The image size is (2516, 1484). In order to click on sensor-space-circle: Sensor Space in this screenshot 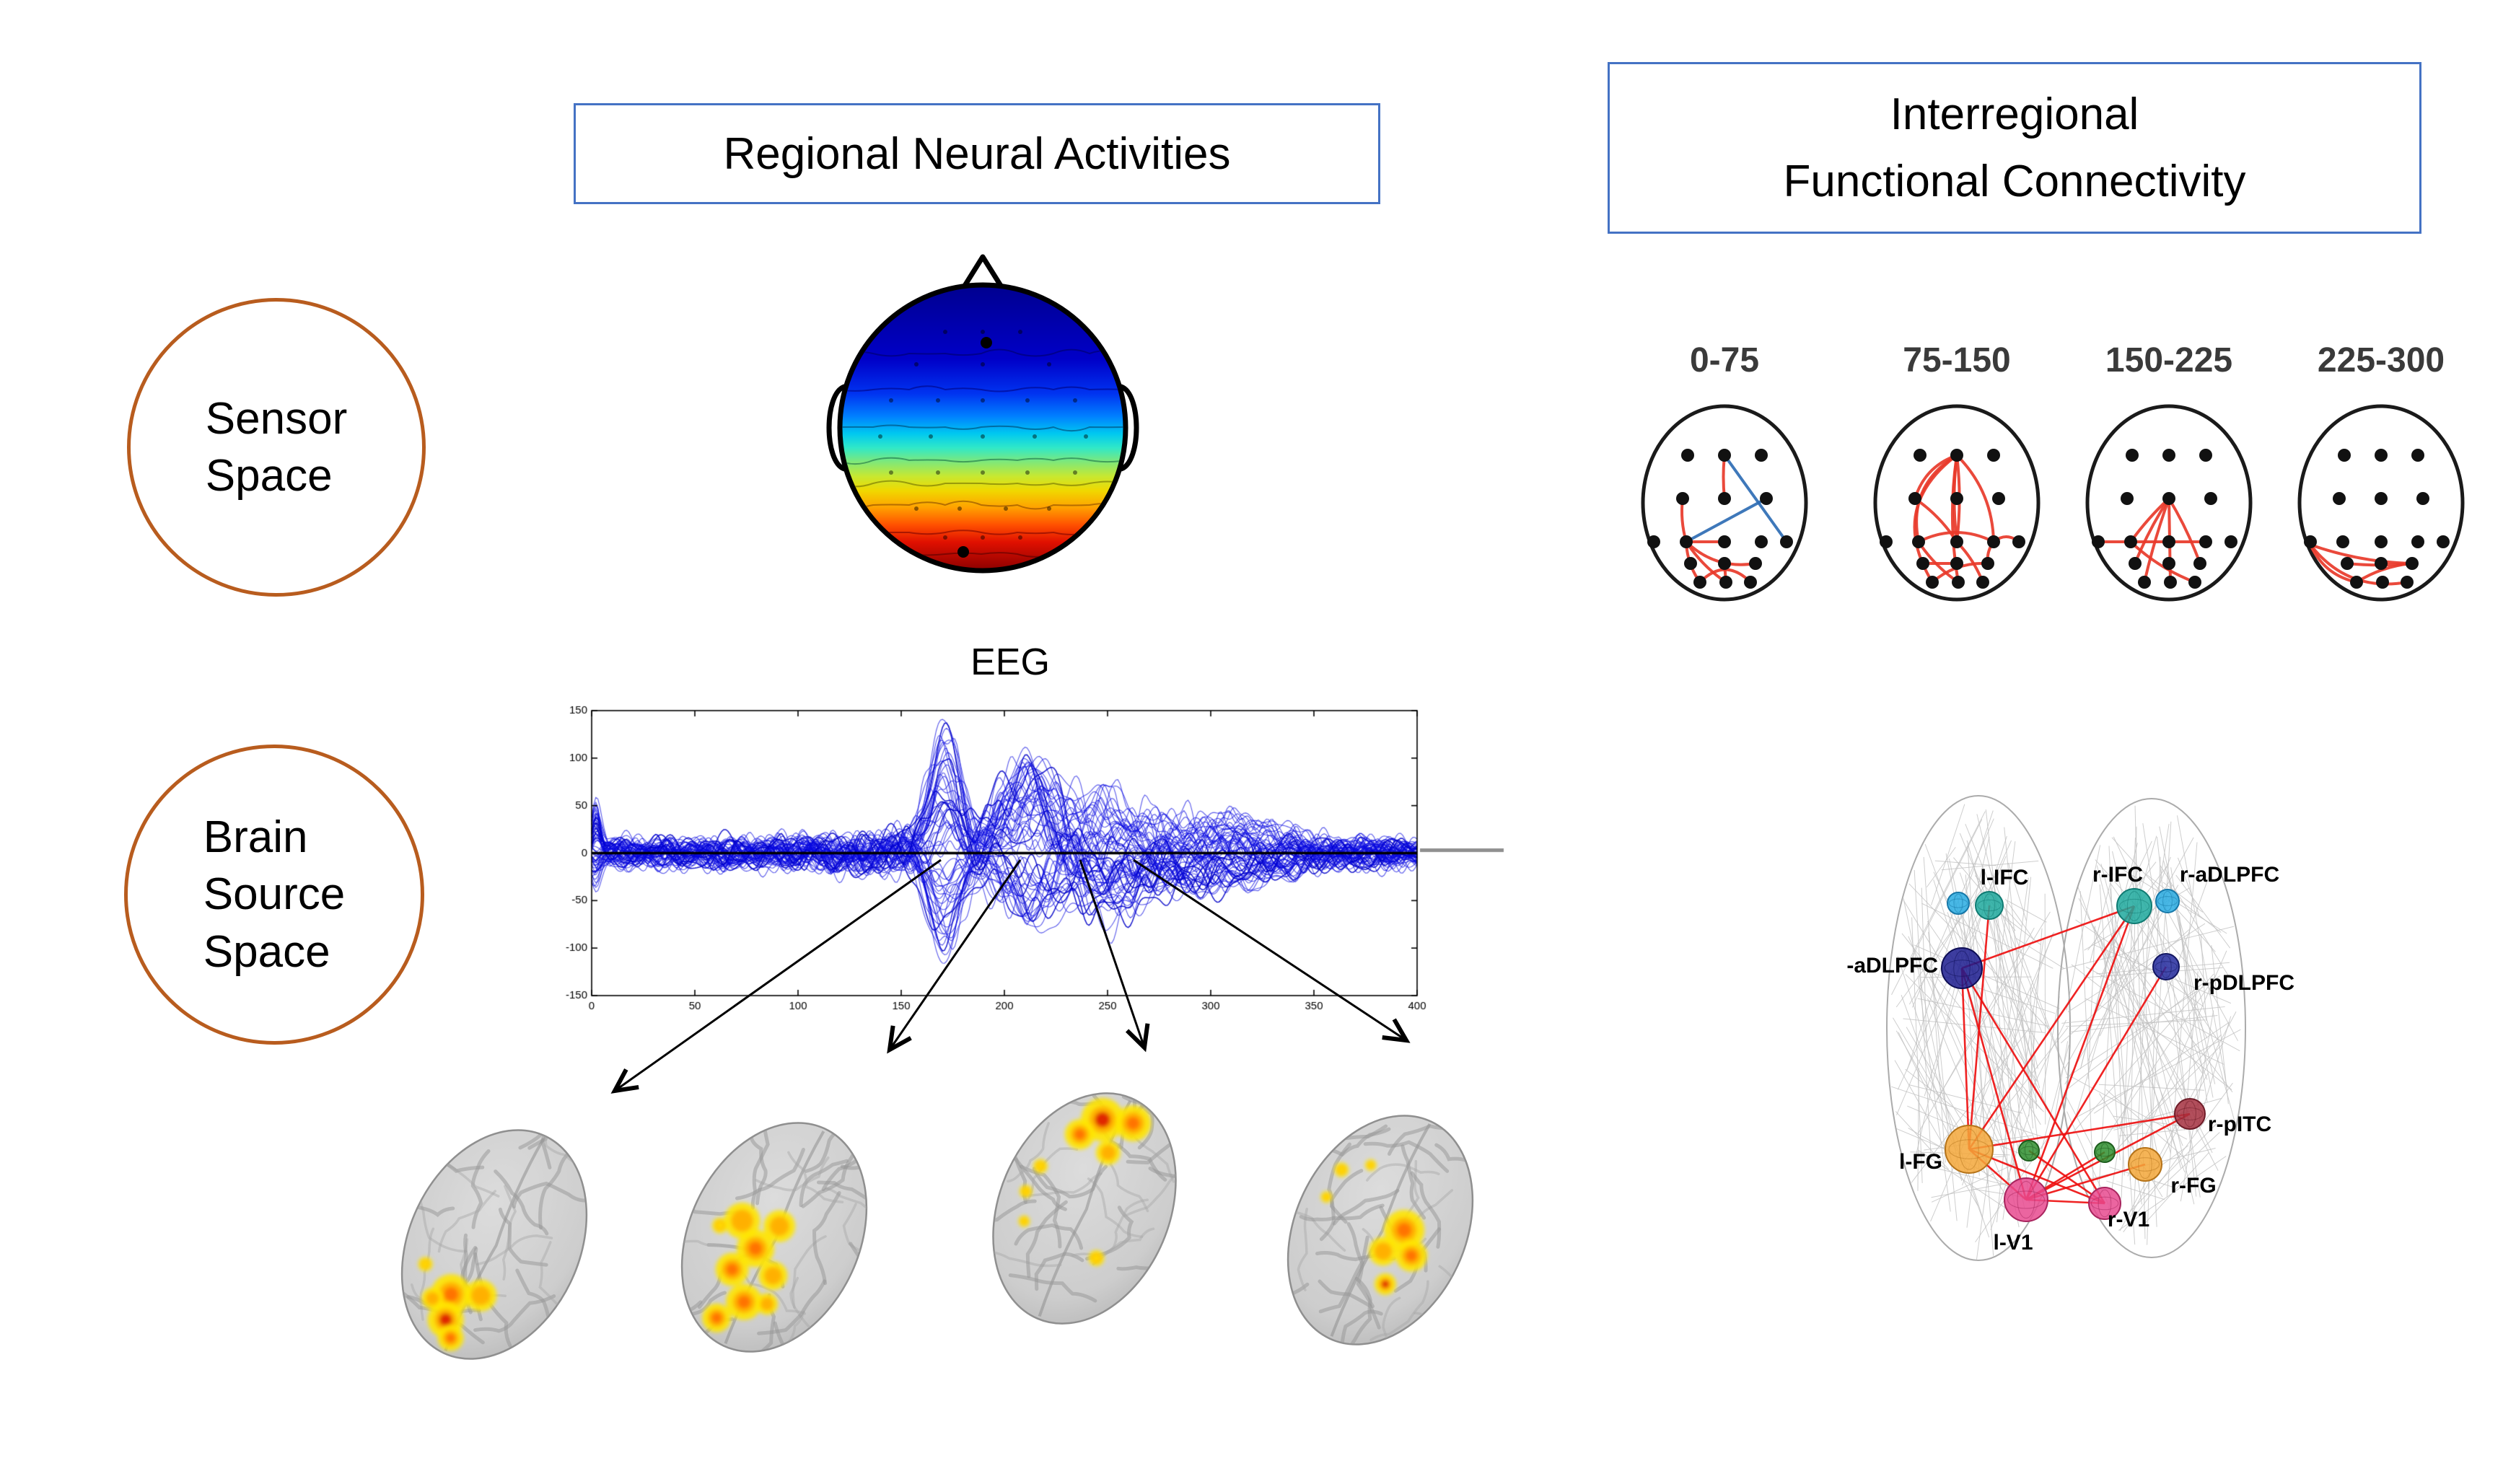, I will do `click(276, 447)`.